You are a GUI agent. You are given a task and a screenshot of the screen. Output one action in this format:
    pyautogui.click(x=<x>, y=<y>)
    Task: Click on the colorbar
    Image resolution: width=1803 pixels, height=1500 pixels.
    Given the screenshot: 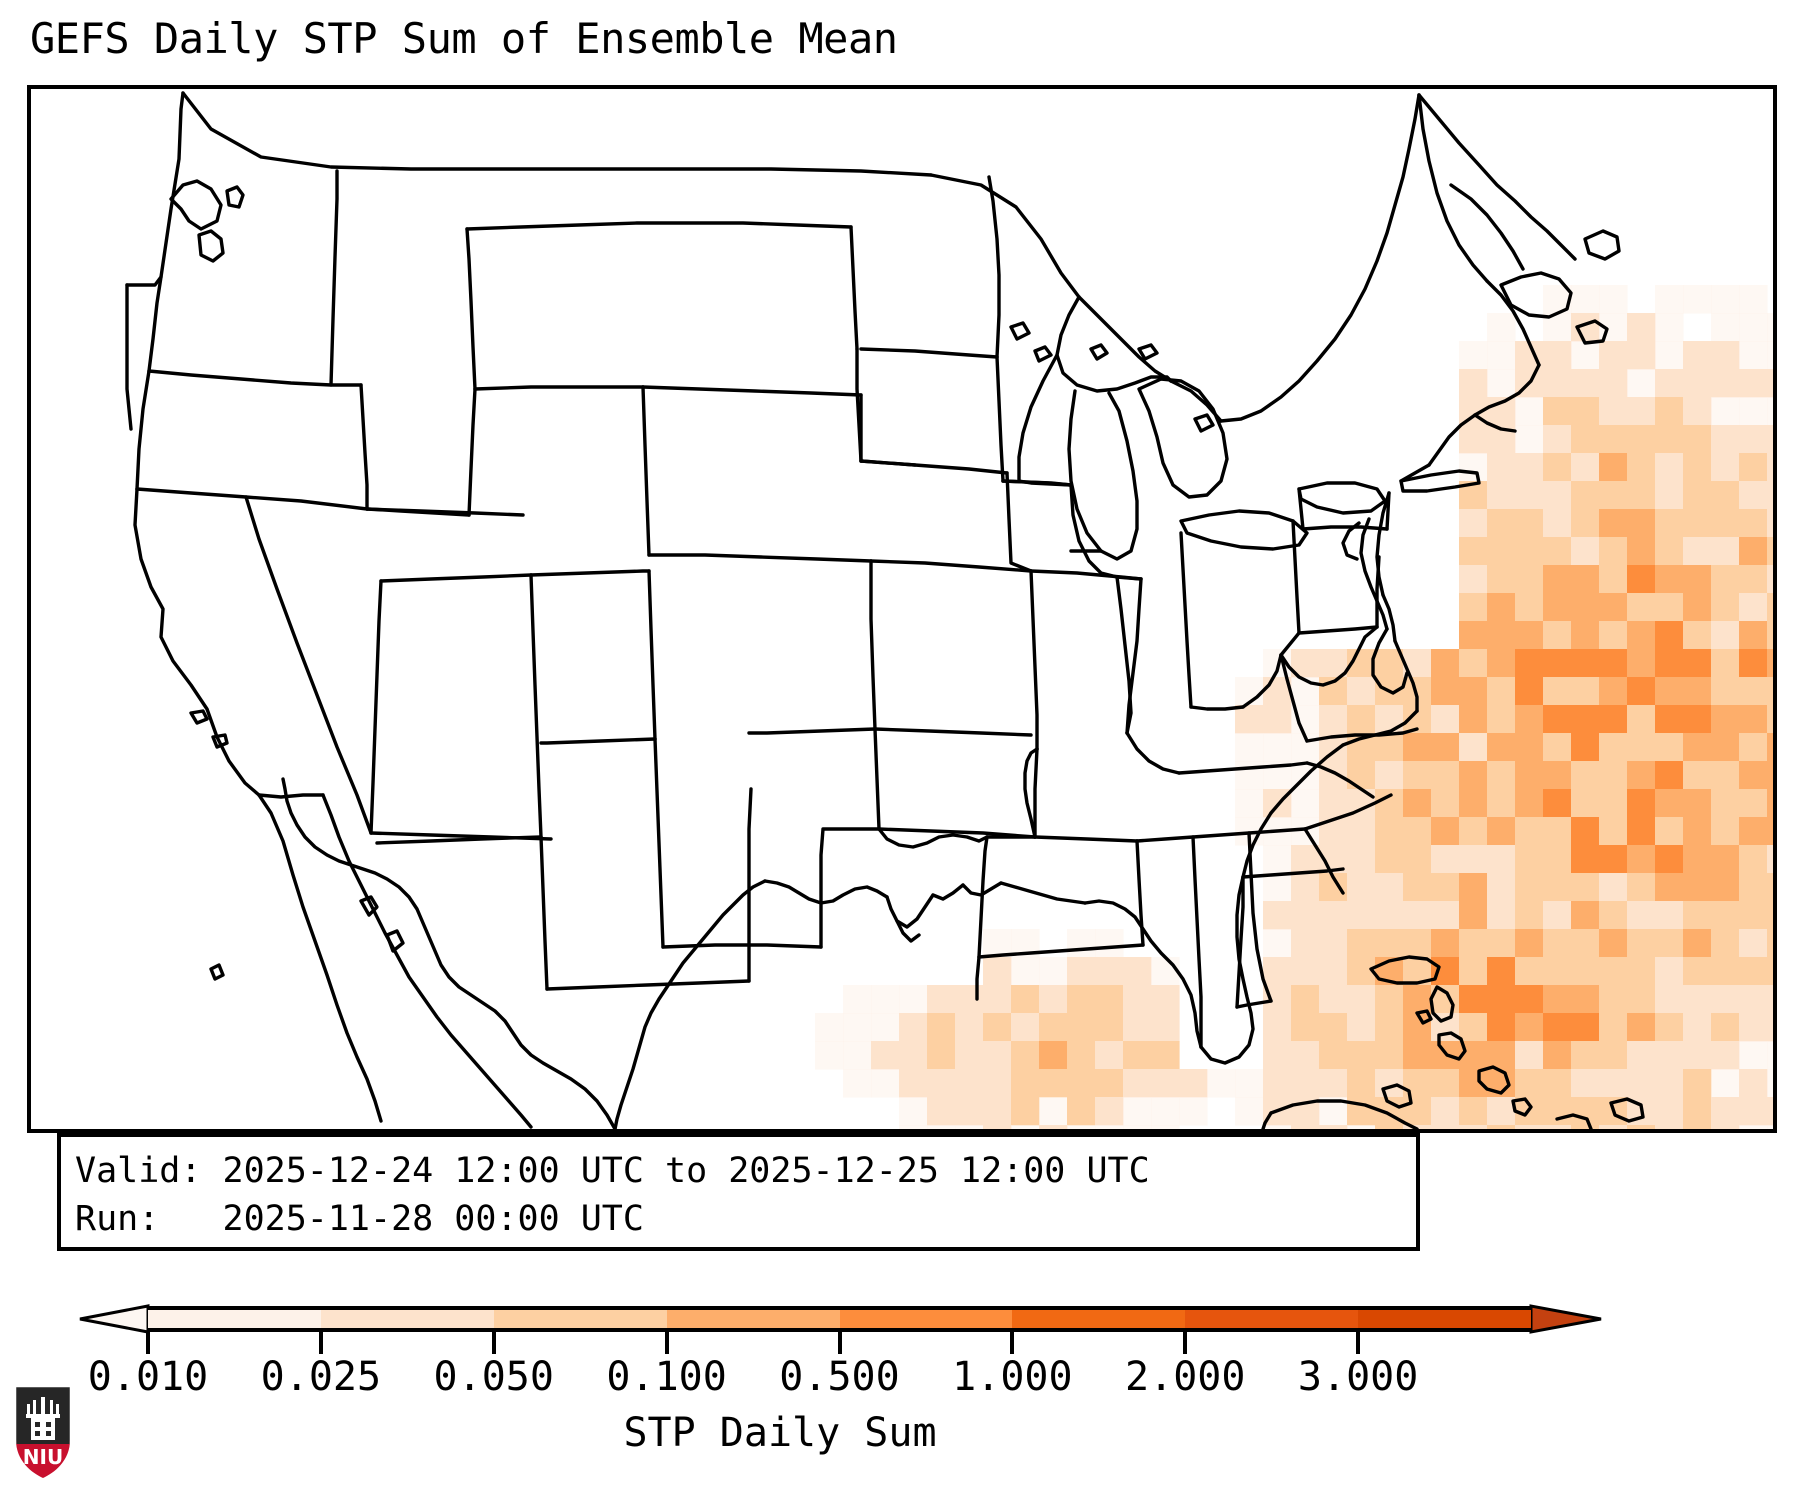 What is the action you would take?
    pyautogui.click(x=832, y=1319)
    